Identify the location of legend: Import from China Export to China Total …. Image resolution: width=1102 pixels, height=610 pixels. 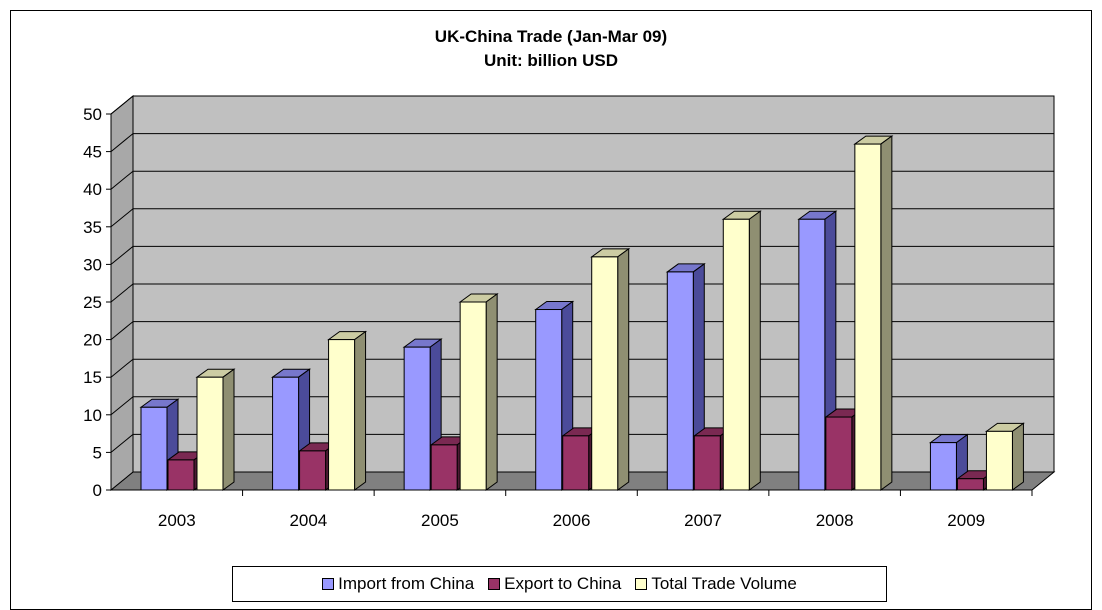
(559, 584).